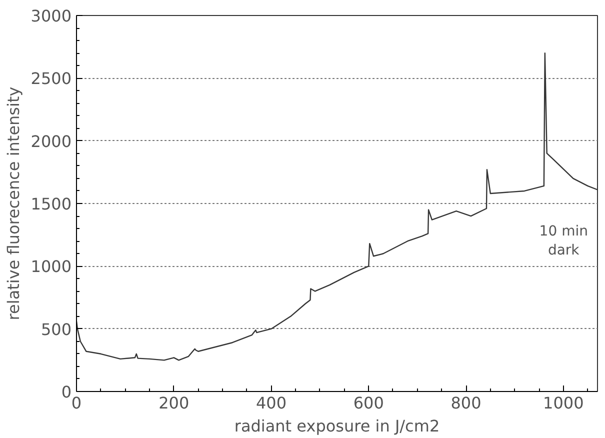  I want to click on x-tick-label: 200, so click(174, 403).